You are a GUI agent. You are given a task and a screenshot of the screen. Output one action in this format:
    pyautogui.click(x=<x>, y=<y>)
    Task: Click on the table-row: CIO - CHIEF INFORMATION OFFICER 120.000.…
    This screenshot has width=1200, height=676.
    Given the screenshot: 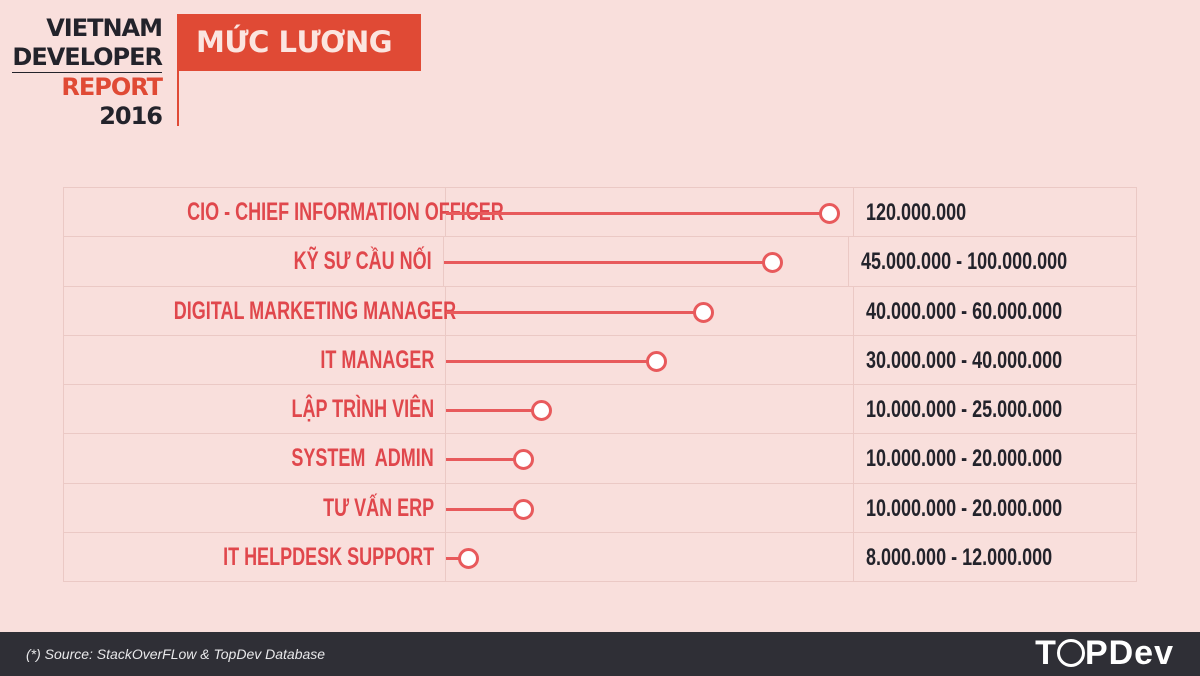 What is the action you would take?
    pyautogui.click(x=600, y=213)
    